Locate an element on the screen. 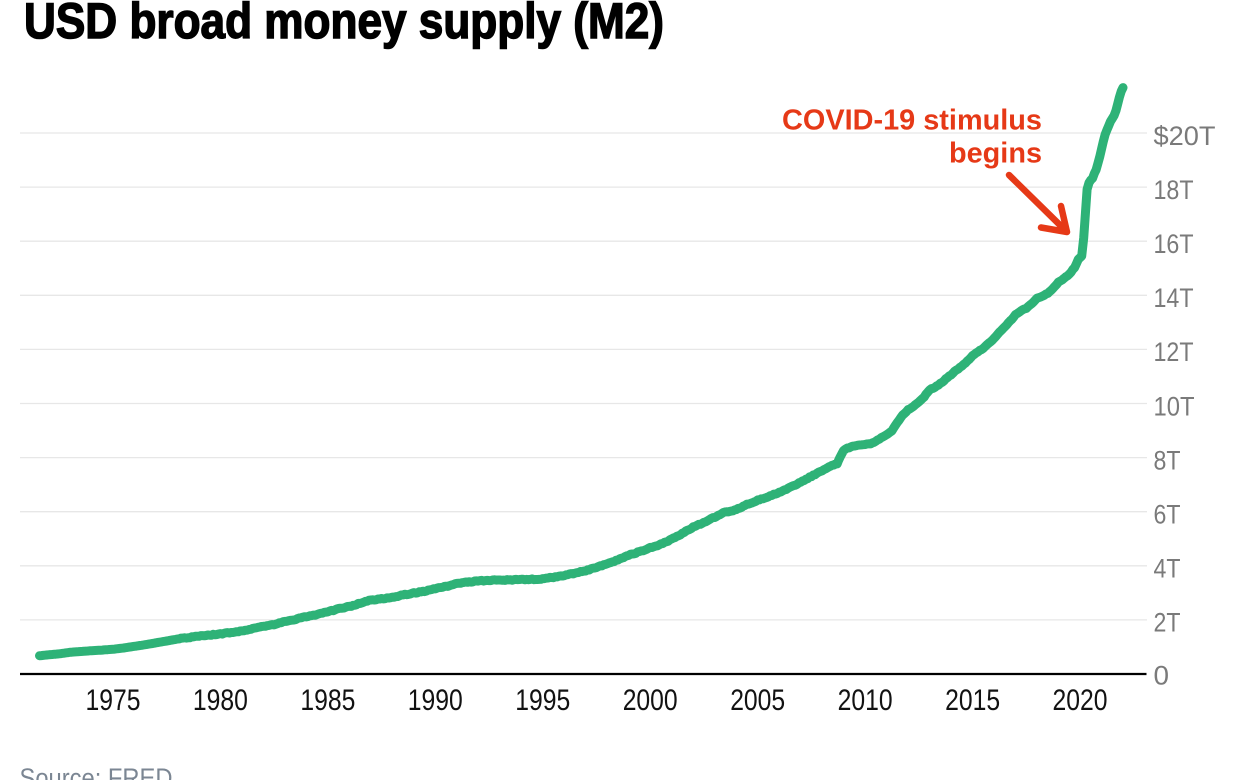  svg-text: 4T is located at coordinates (1167, 569).